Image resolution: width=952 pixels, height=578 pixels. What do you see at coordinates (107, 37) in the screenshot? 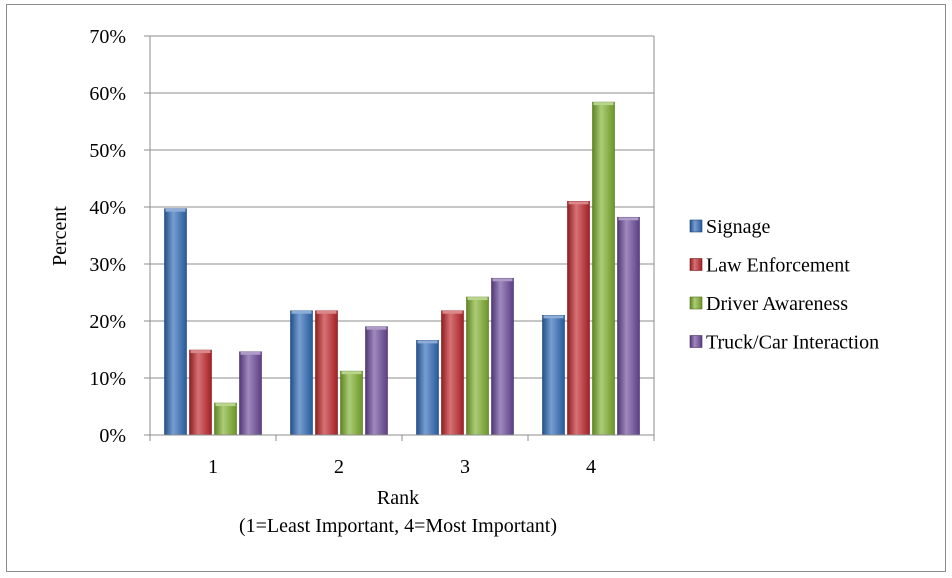
I see `y-tick-label: 70%` at bounding box center [107, 37].